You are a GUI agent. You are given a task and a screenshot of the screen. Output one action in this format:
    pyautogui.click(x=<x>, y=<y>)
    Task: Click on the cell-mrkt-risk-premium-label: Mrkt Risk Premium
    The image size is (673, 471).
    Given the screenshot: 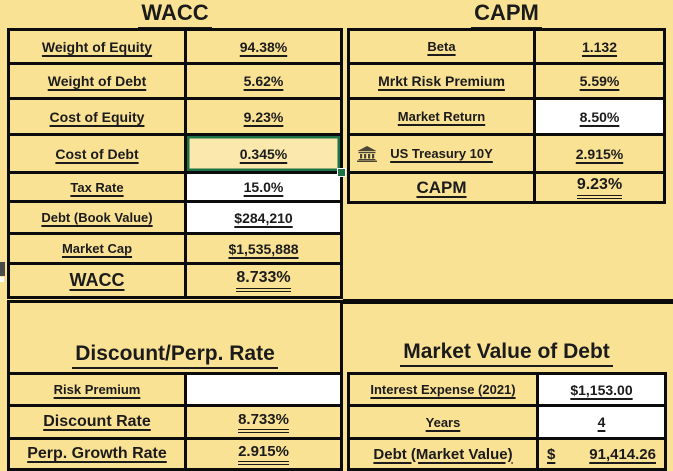 What is the action you would take?
    pyautogui.click(x=441, y=81)
    